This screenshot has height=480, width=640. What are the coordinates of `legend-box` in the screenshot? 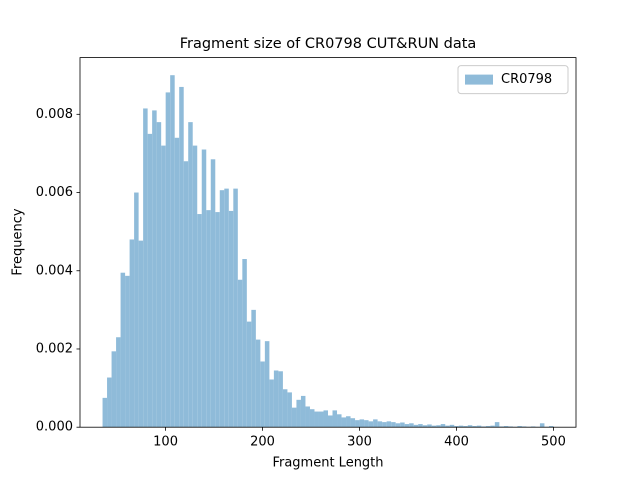 It's located at (513, 80).